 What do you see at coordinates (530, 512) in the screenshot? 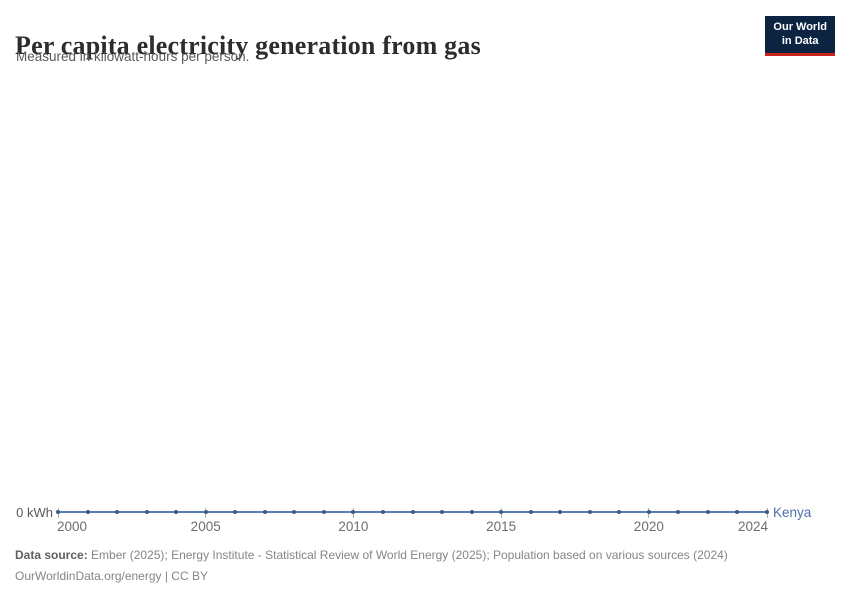
I see `data-point-2016` at bounding box center [530, 512].